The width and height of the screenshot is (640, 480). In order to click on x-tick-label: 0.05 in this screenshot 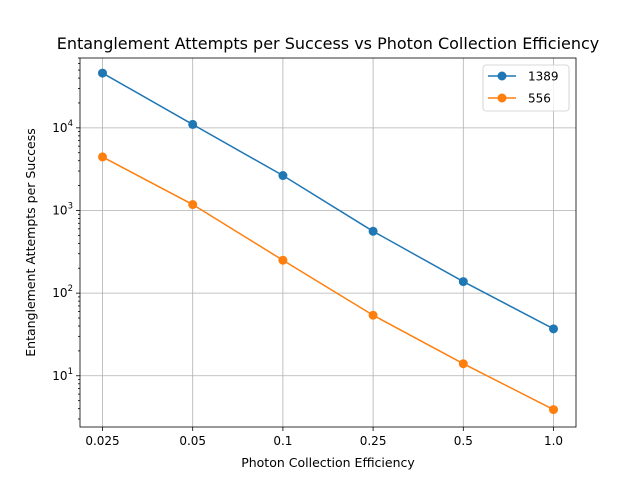, I will do `click(192, 441)`.